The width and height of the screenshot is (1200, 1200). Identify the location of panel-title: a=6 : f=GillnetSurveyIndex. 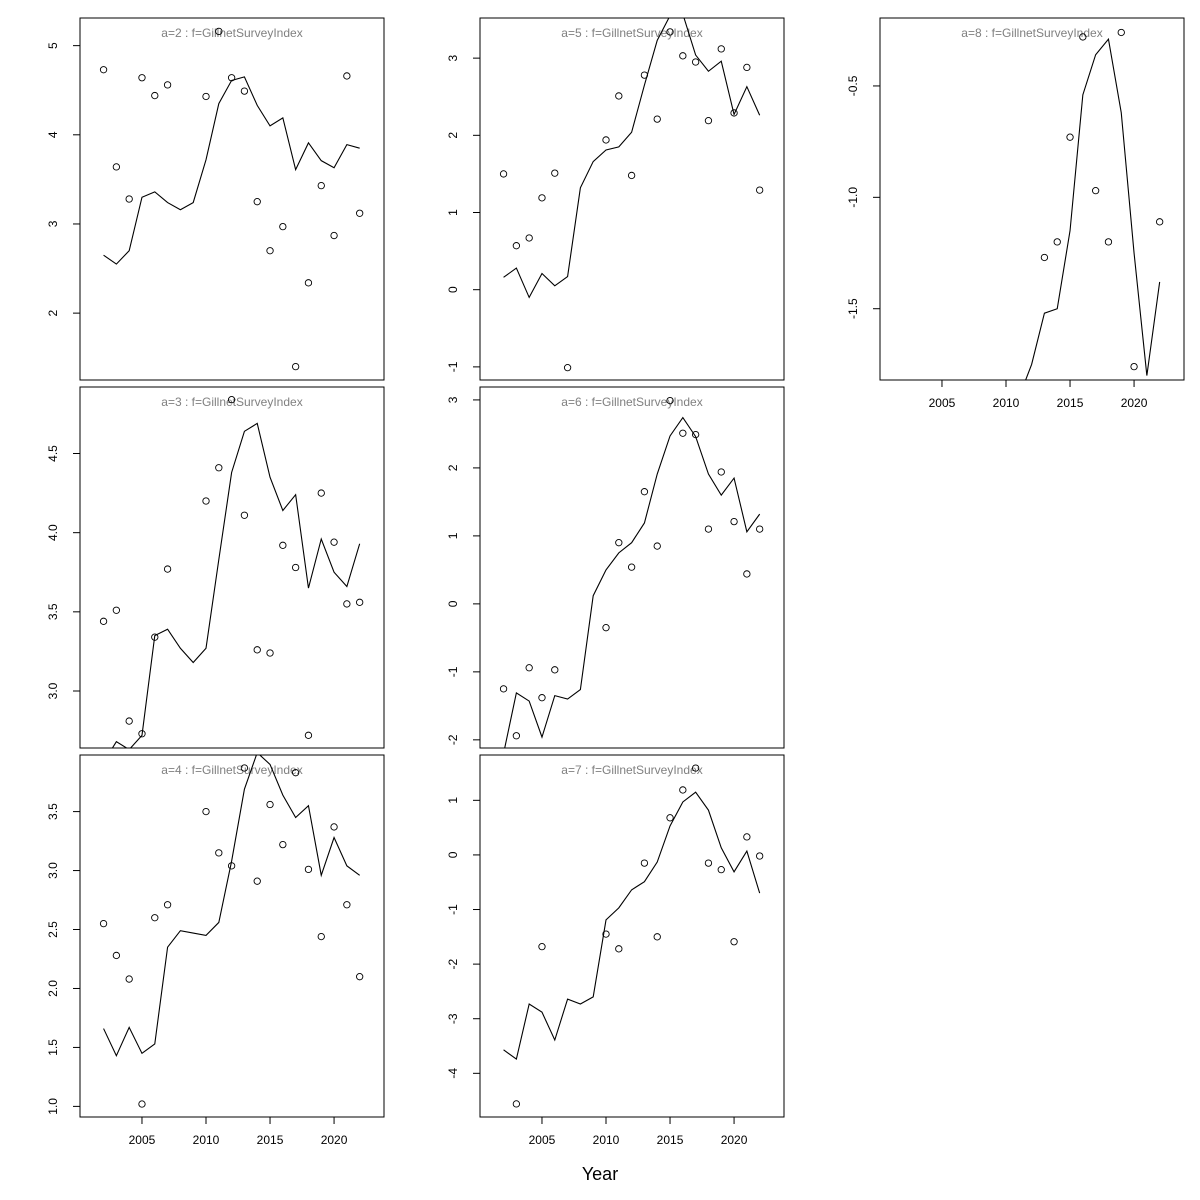
(631, 402).